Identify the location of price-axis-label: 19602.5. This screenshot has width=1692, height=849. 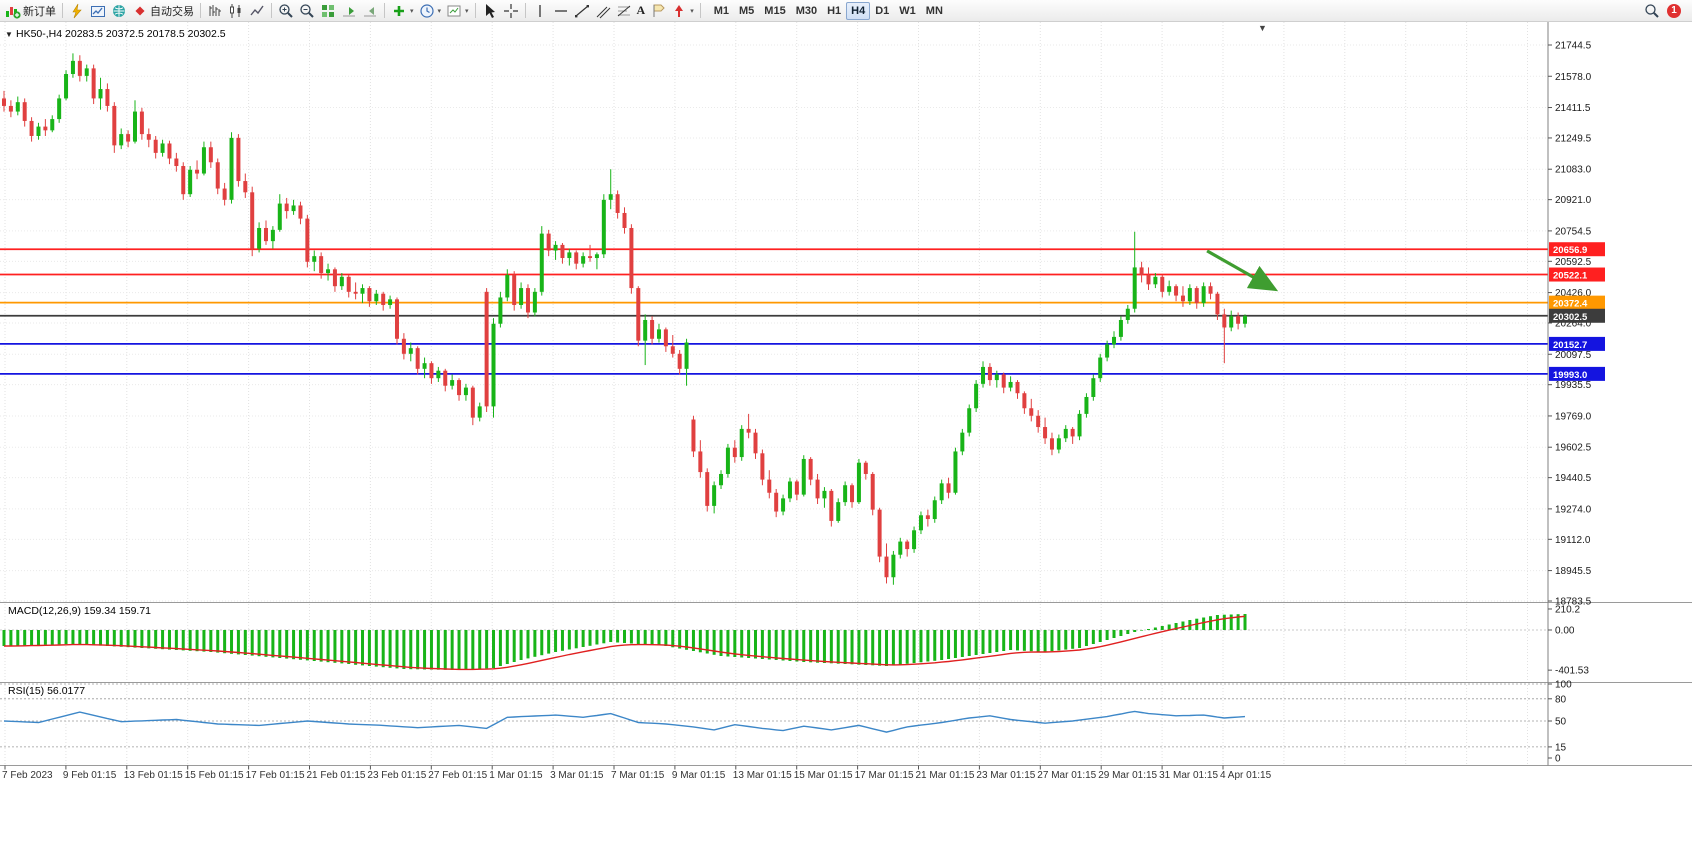
(1573, 448).